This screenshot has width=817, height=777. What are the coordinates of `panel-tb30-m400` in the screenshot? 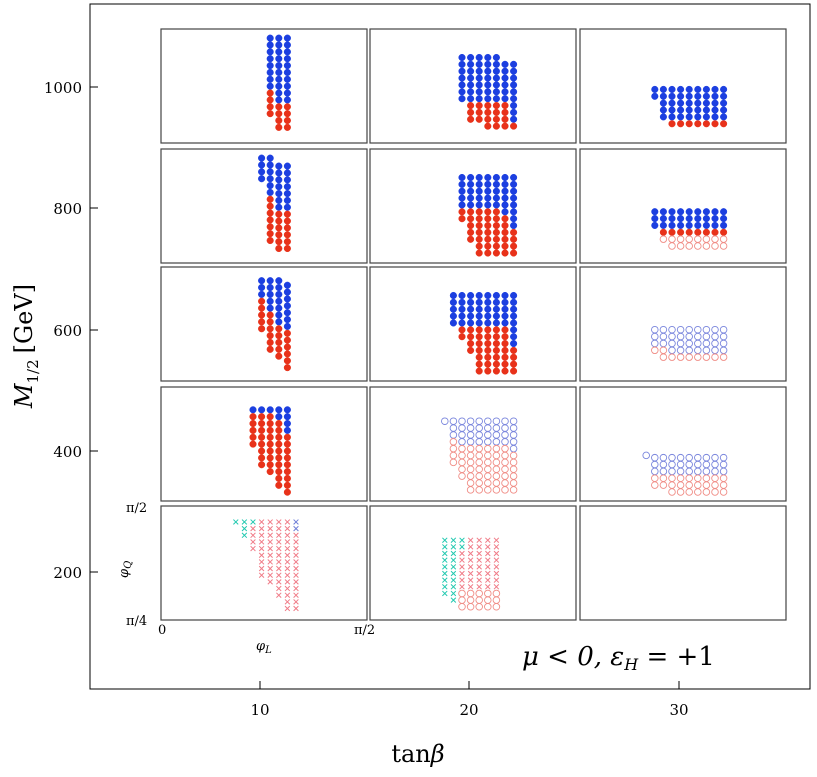 It's located at (685, 473).